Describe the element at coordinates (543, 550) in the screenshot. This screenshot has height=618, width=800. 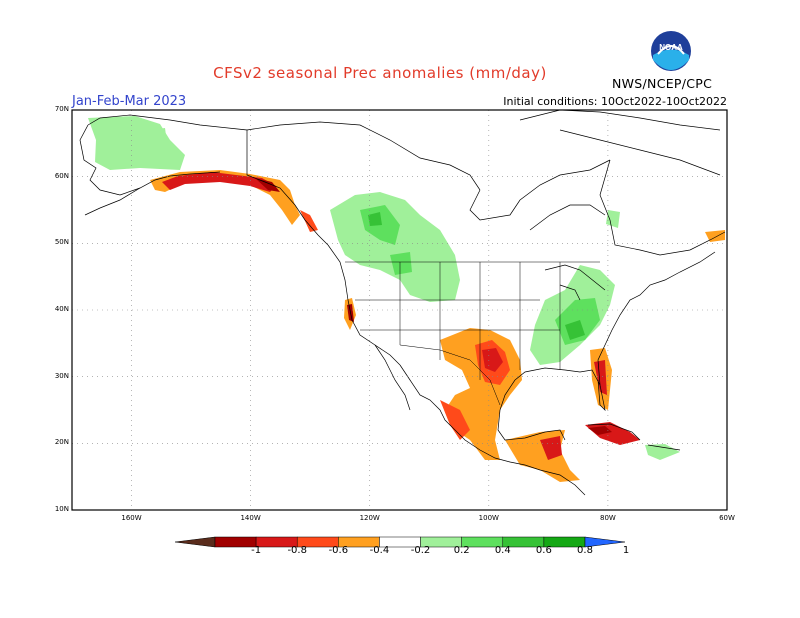
I see `colorbar-label: 0.6` at that location.